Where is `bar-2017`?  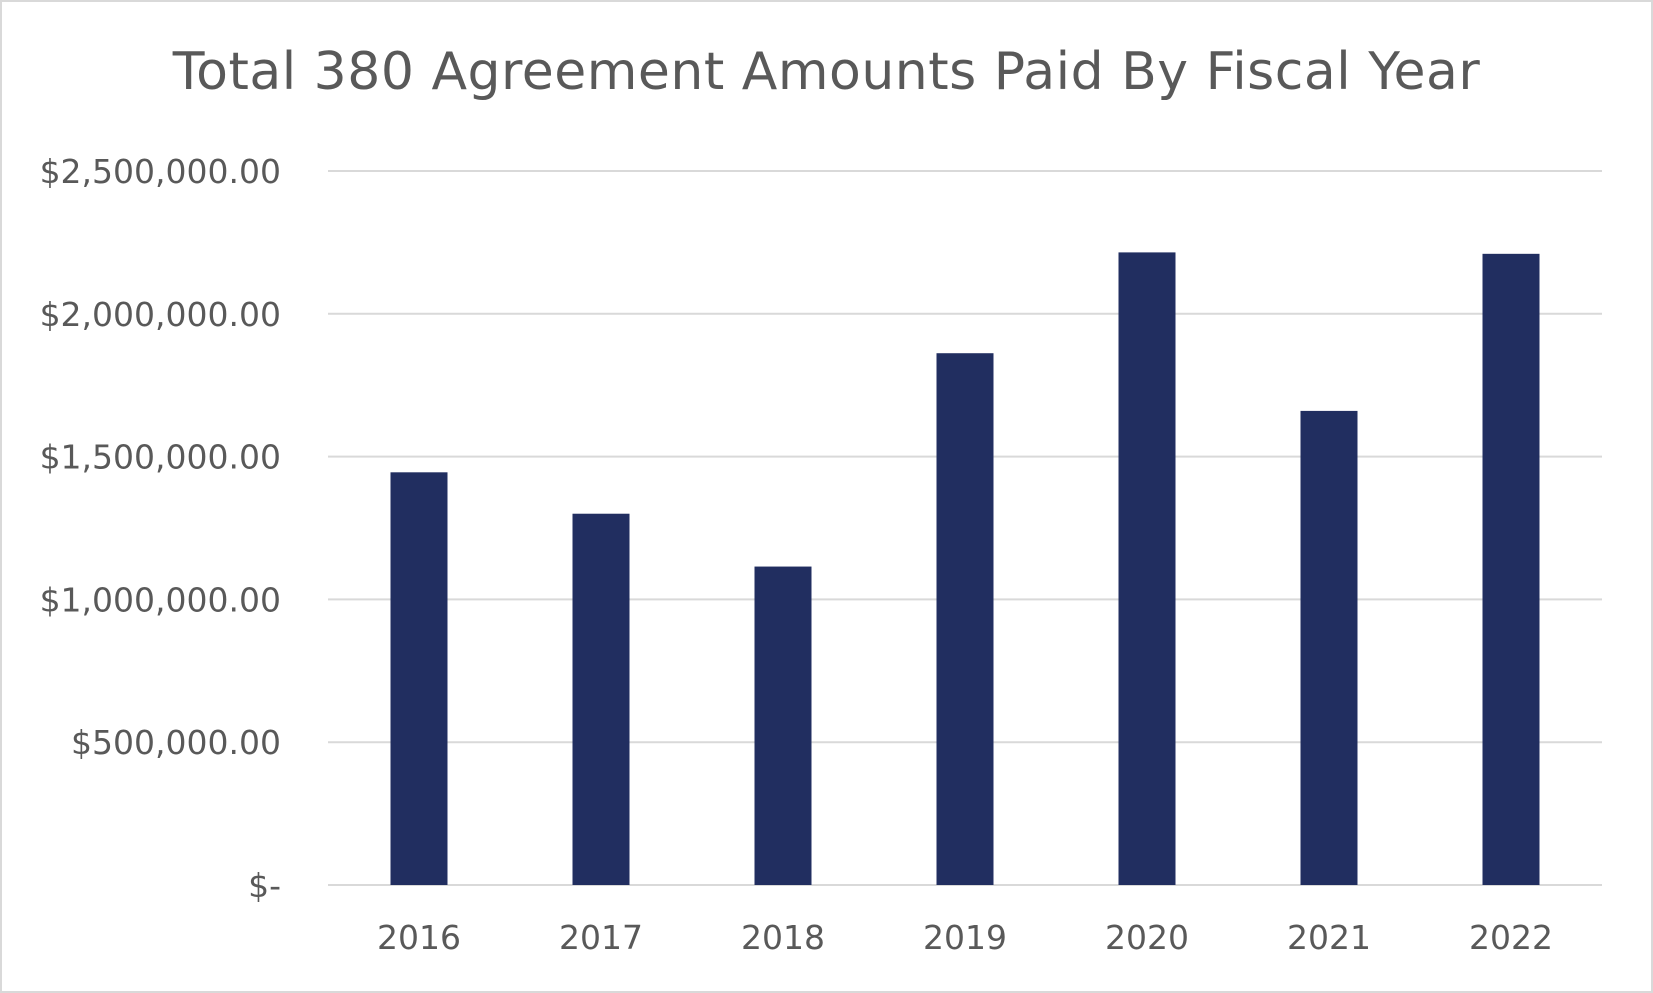 bar-2017 is located at coordinates (601, 699).